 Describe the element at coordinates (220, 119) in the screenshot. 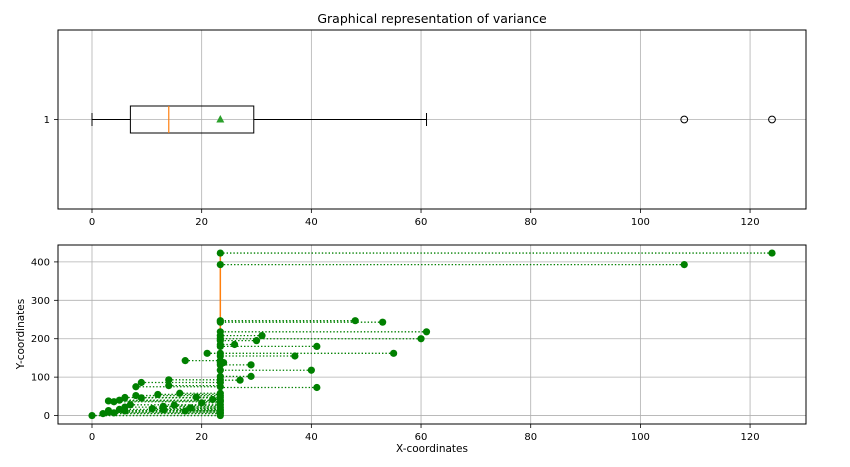

I see `mean-marker` at that location.